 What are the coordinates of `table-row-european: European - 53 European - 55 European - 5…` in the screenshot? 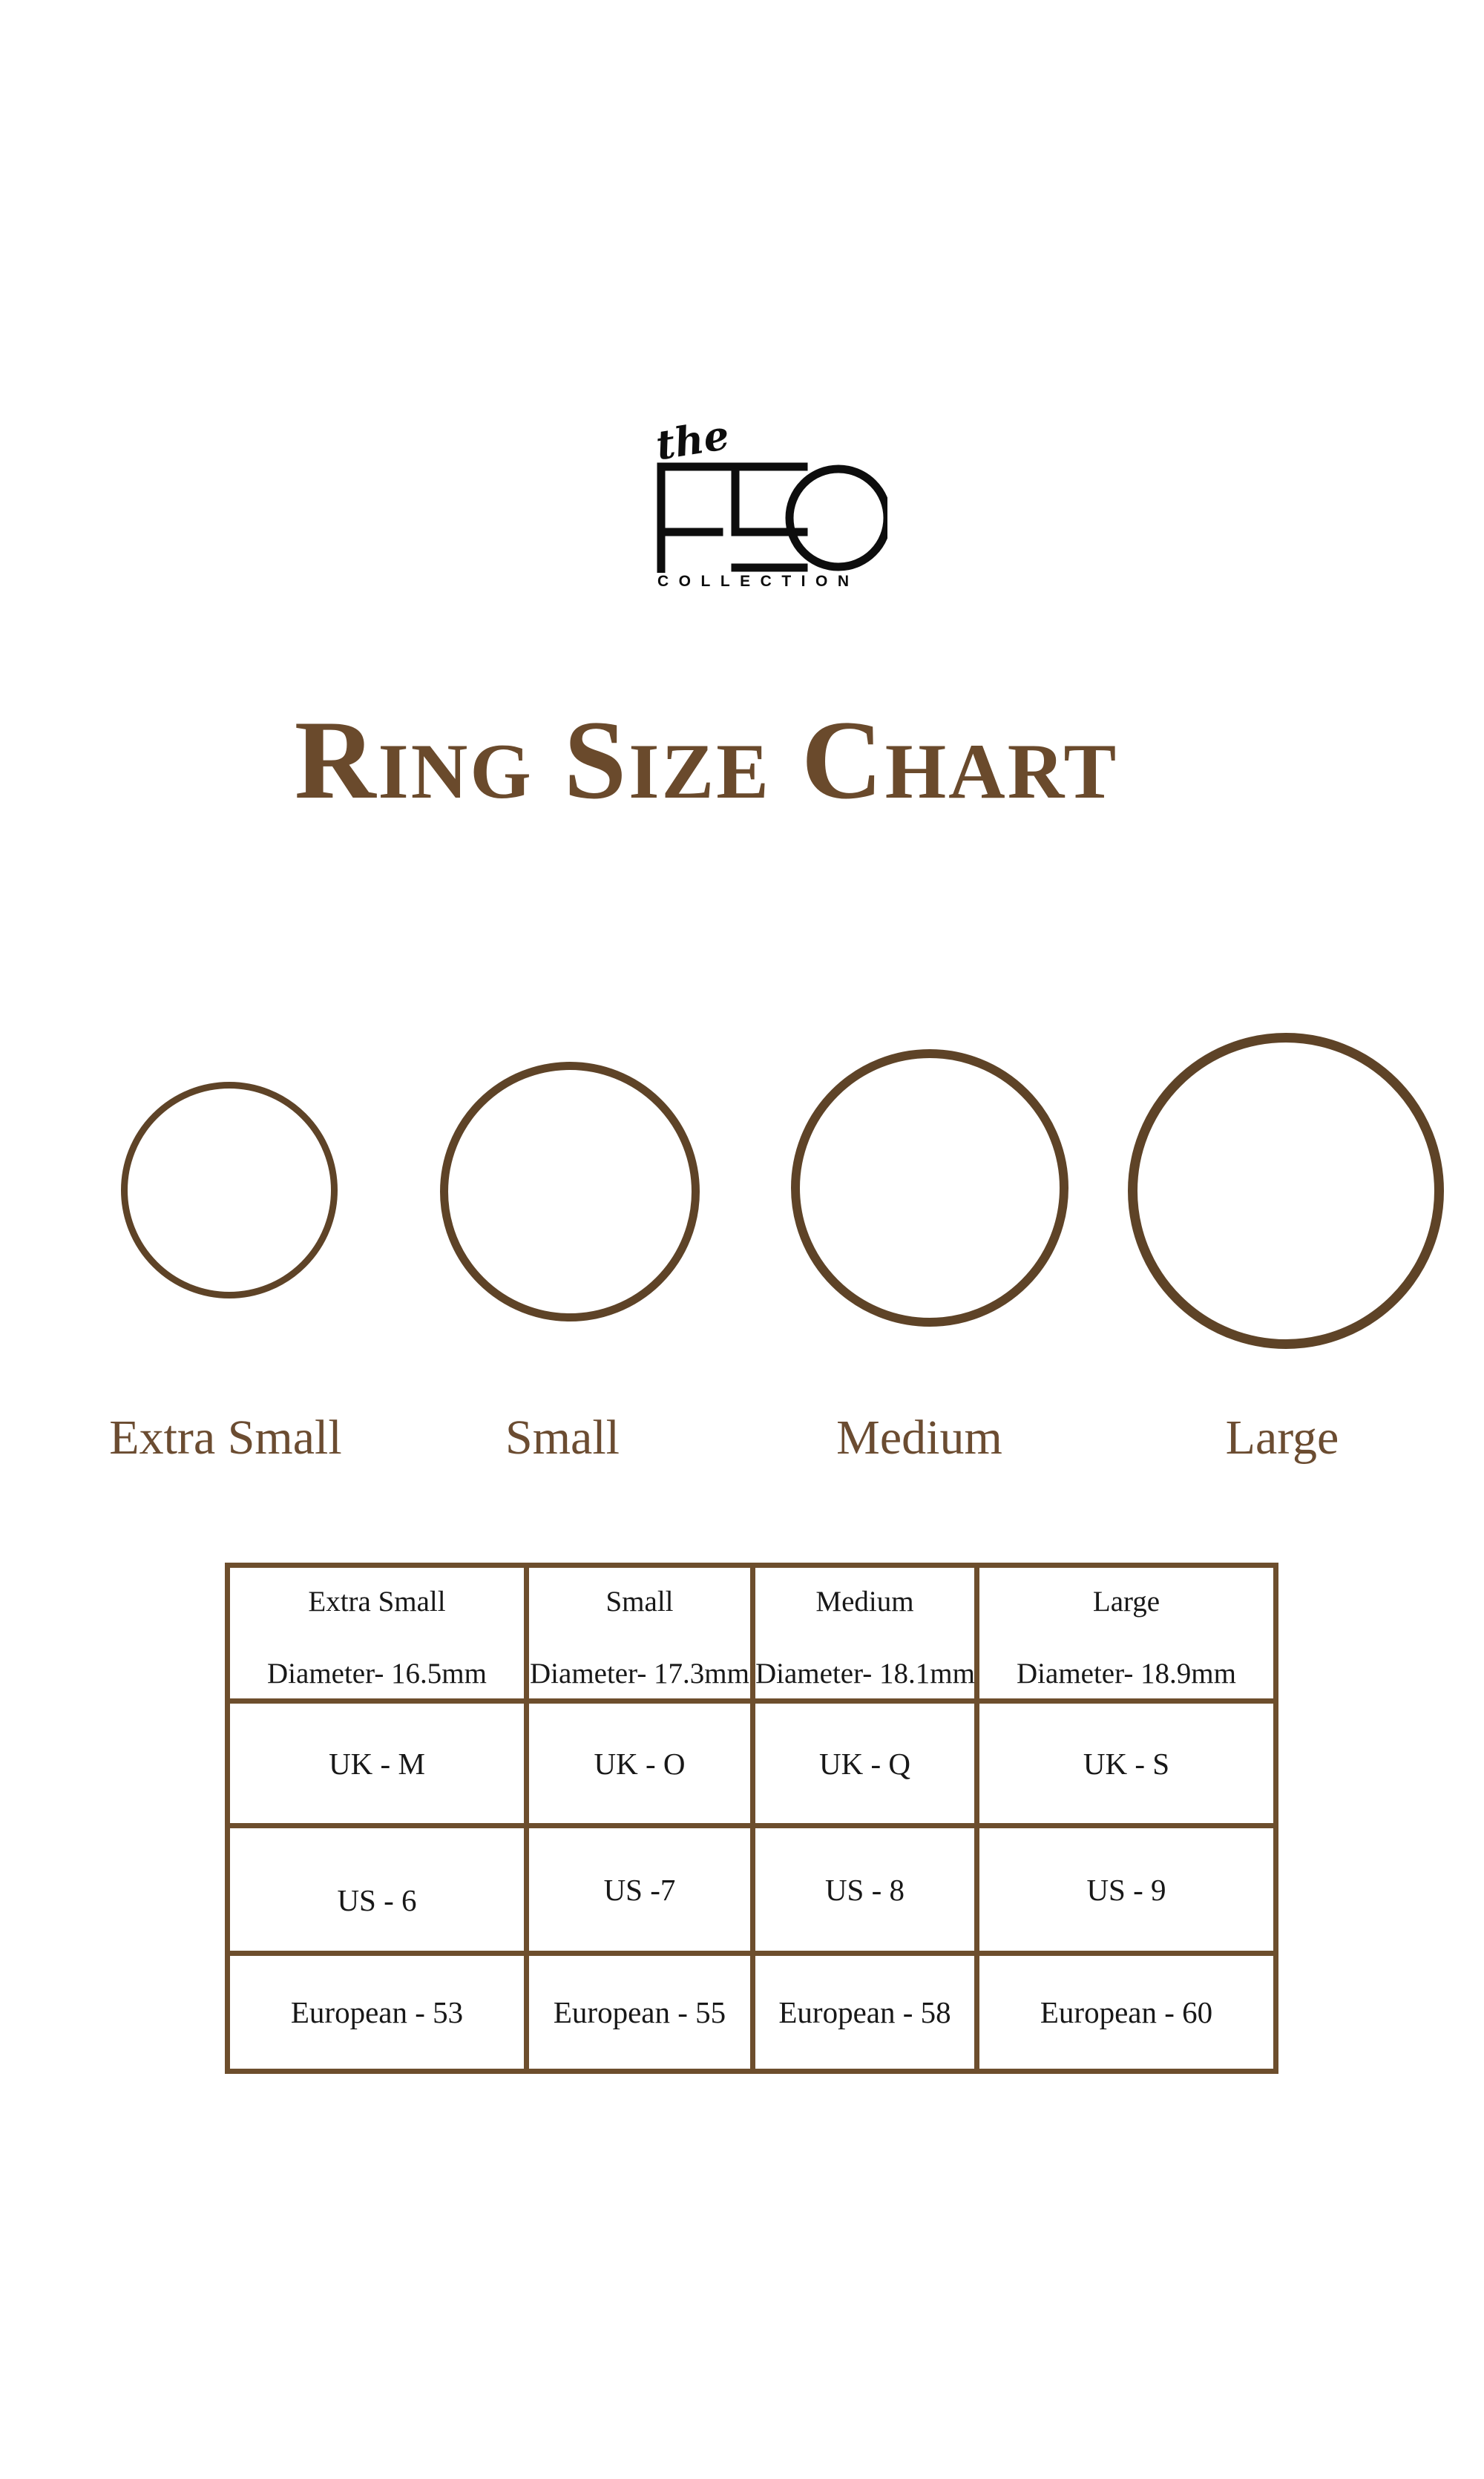 It's located at (751, 2012).